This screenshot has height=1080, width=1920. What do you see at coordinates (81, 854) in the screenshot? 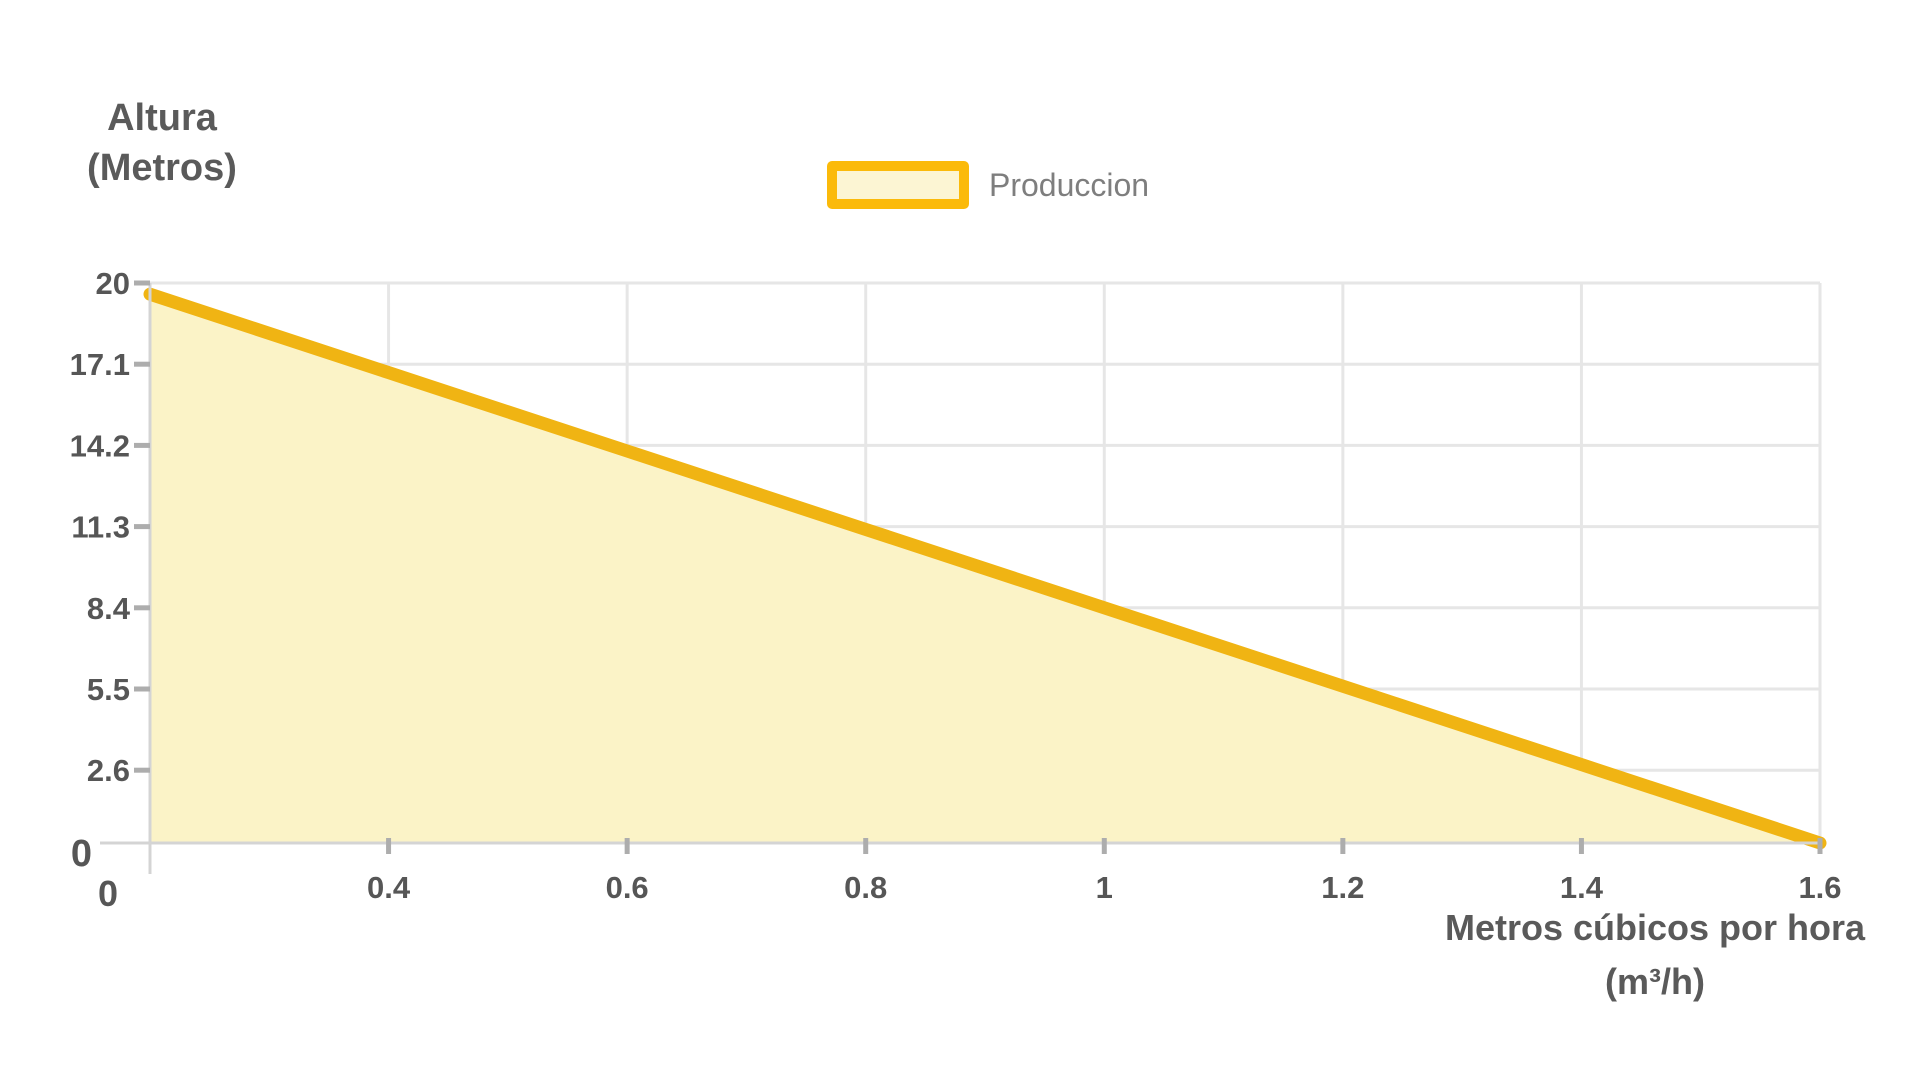
I see `y-tick-label-0: 0` at bounding box center [81, 854].